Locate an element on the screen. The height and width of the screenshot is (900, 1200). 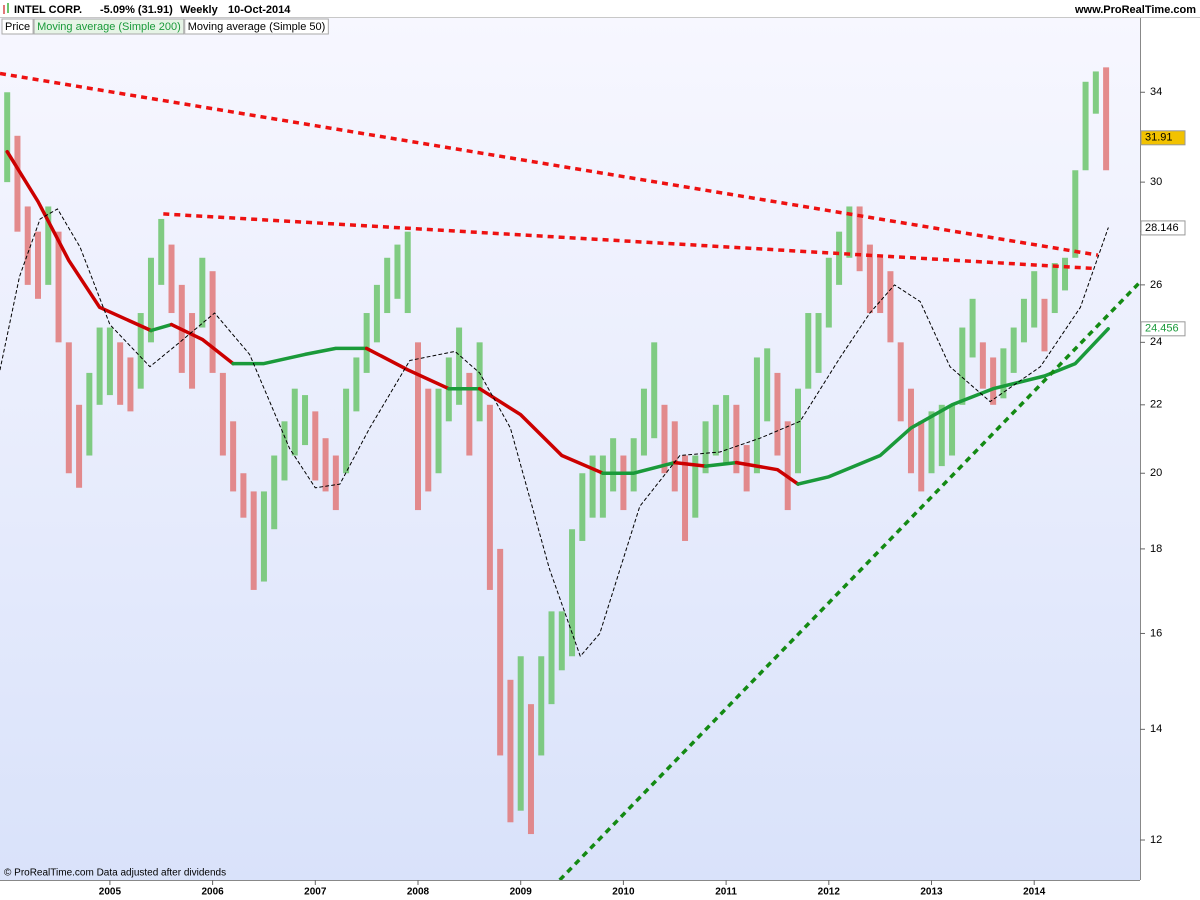
trend-line is located at coordinates (629, 241).